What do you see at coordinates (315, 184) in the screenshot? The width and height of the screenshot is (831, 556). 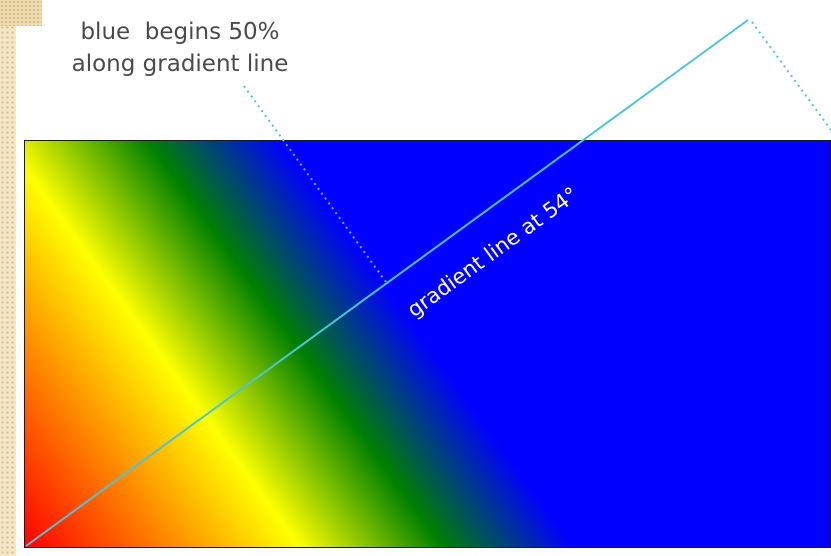 I see `blue-start-guide-line` at bounding box center [315, 184].